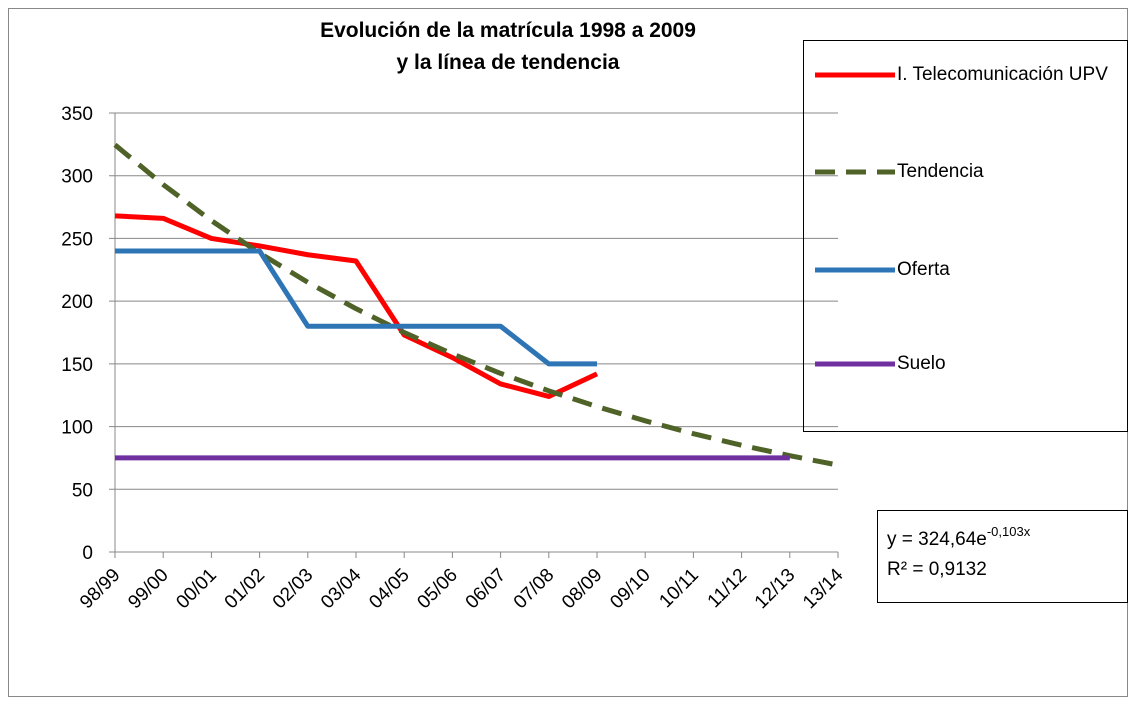  I want to click on y-tick-label: 150, so click(77, 365).